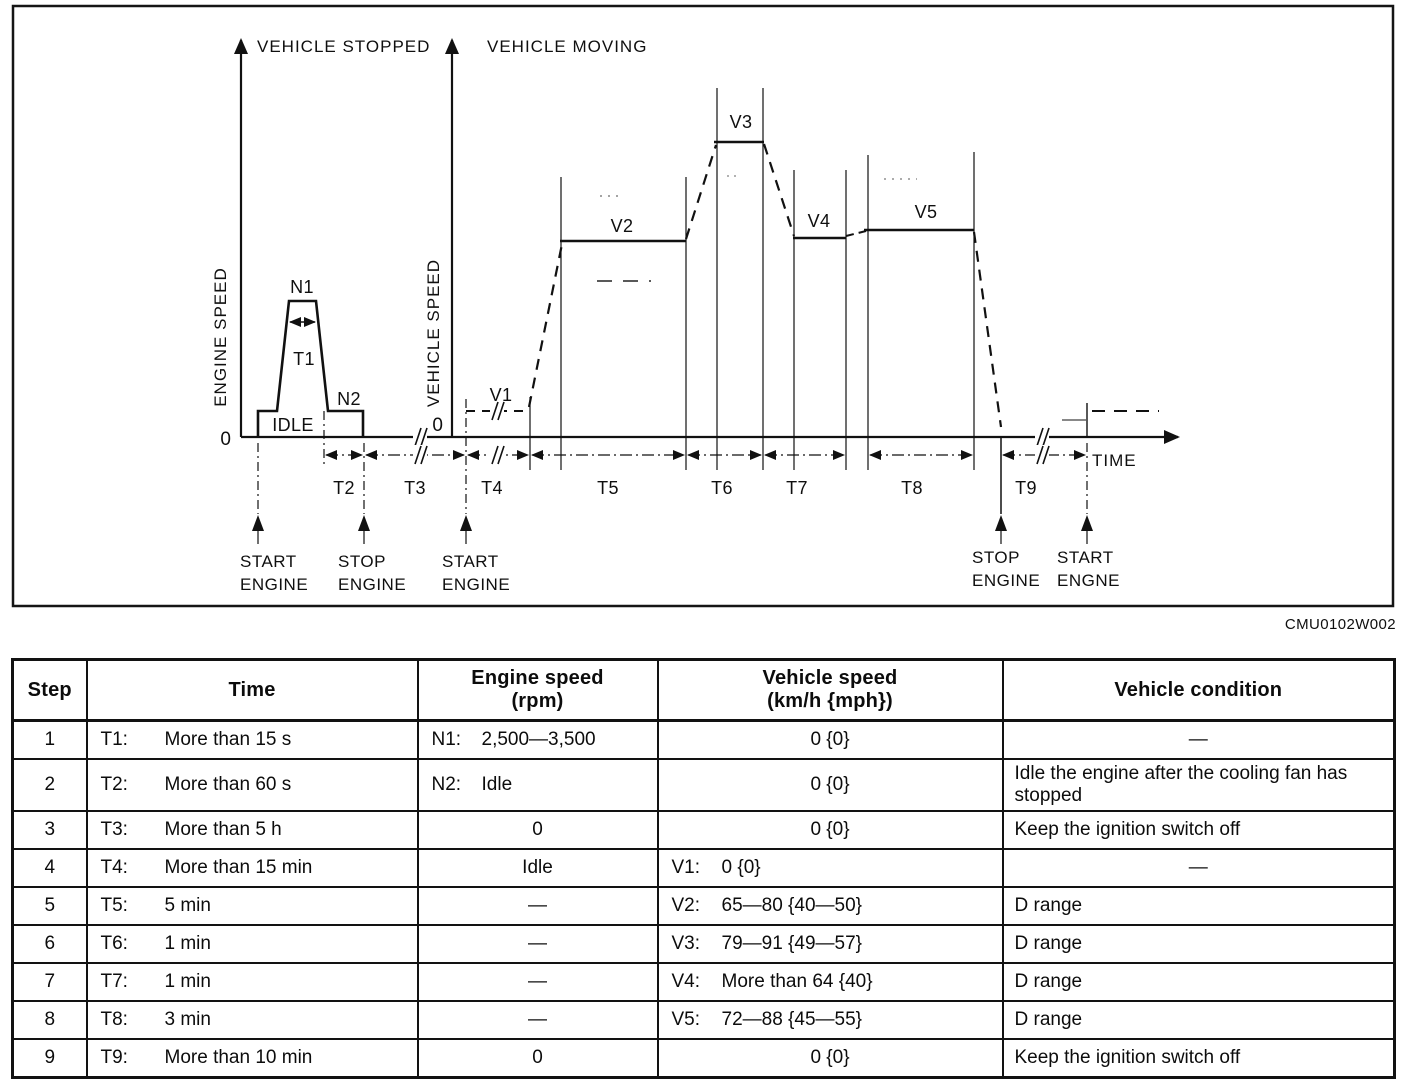 This screenshot has width=1408, height=1079. I want to click on engine-value: —, so click(537, 1019).